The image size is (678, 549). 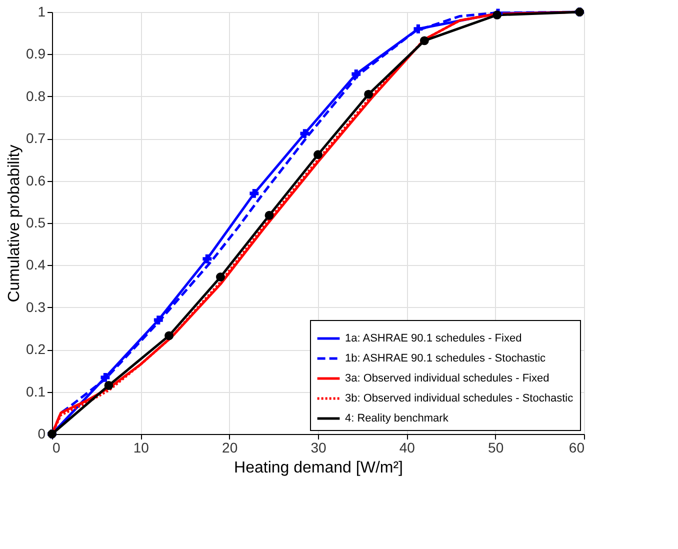 What do you see at coordinates (397, 418) in the screenshot?
I see `legend-label: 4: Reality benchmark` at bounding box center [397, 418].